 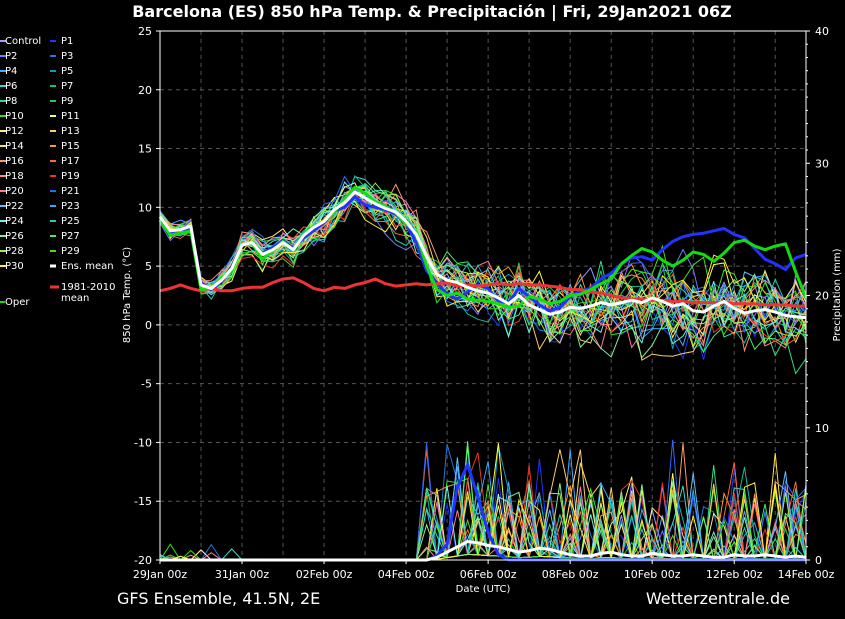 I want to click on legend-label: P21, so click(x=70, y=191).